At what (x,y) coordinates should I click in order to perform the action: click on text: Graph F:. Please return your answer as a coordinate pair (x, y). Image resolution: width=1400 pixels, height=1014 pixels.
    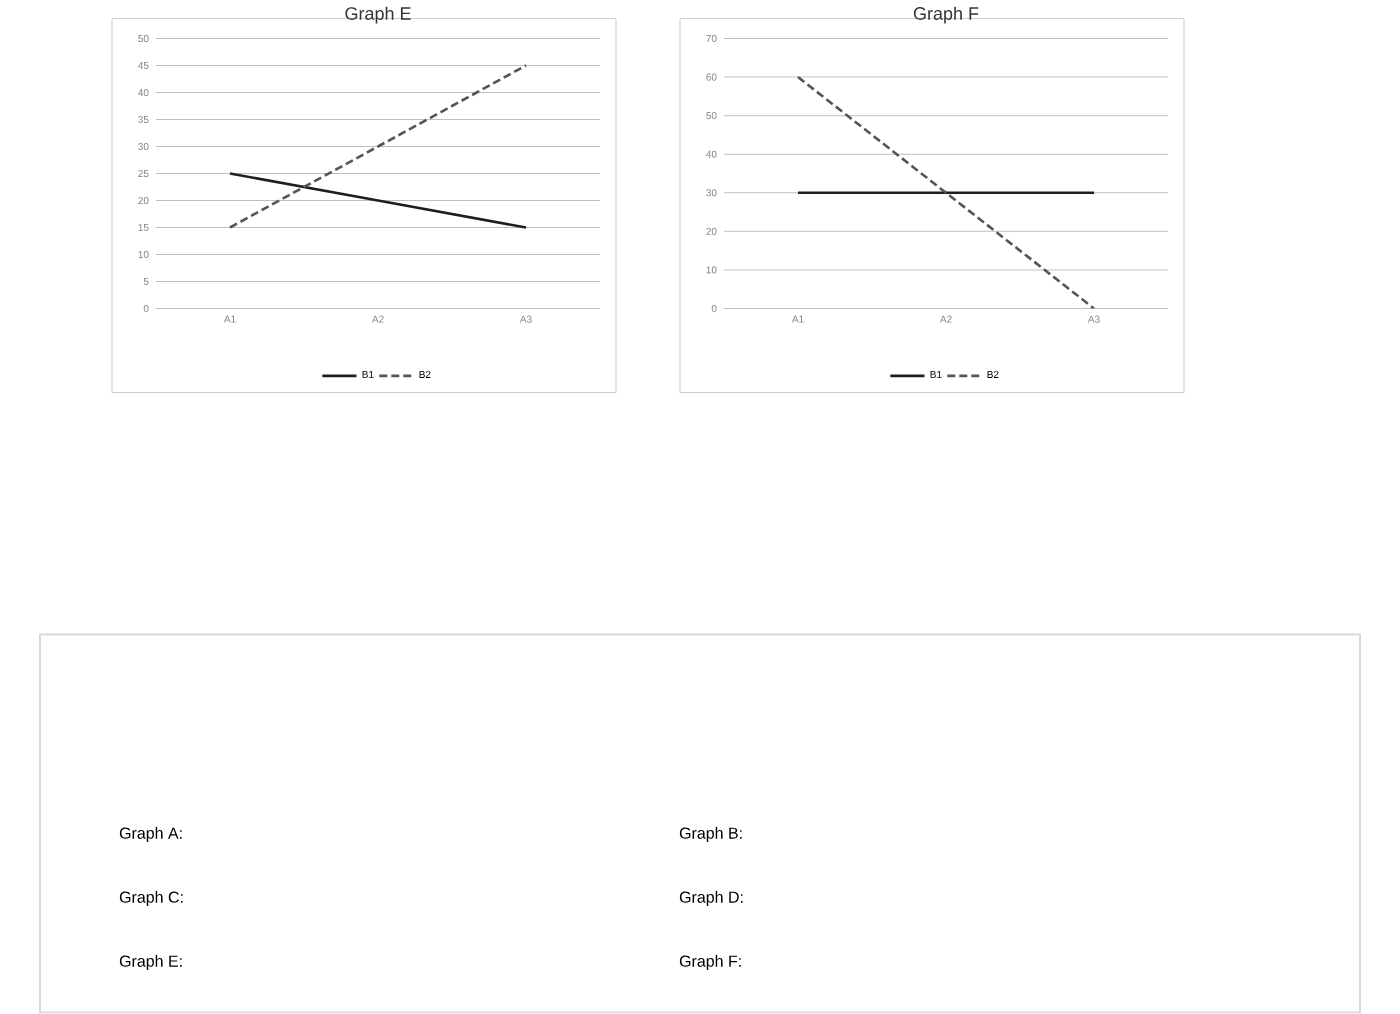
    Looking at the image, I should click on (710, 963).